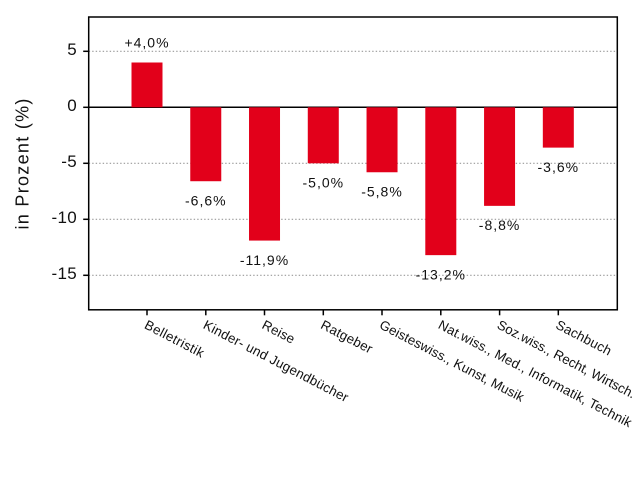  What do you see at coordinates (324, 183) in the screenshot?
I see `svg-text: -5,0%` at bounding box center [324, 183].